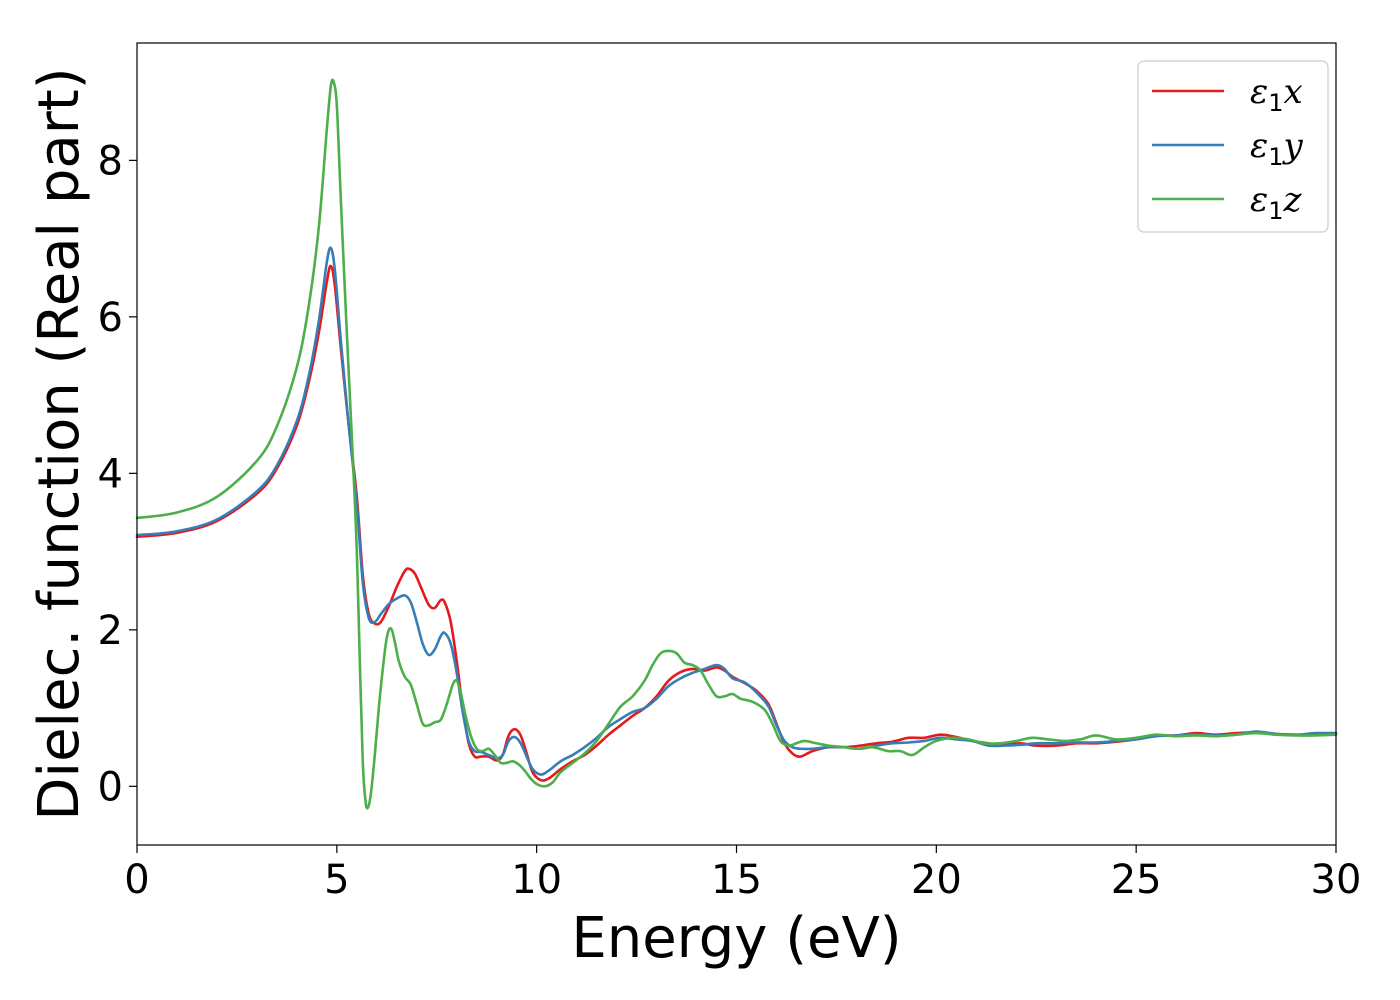  I want to click on legend: ε1x ε1y ε1z, so click(1233, 146).